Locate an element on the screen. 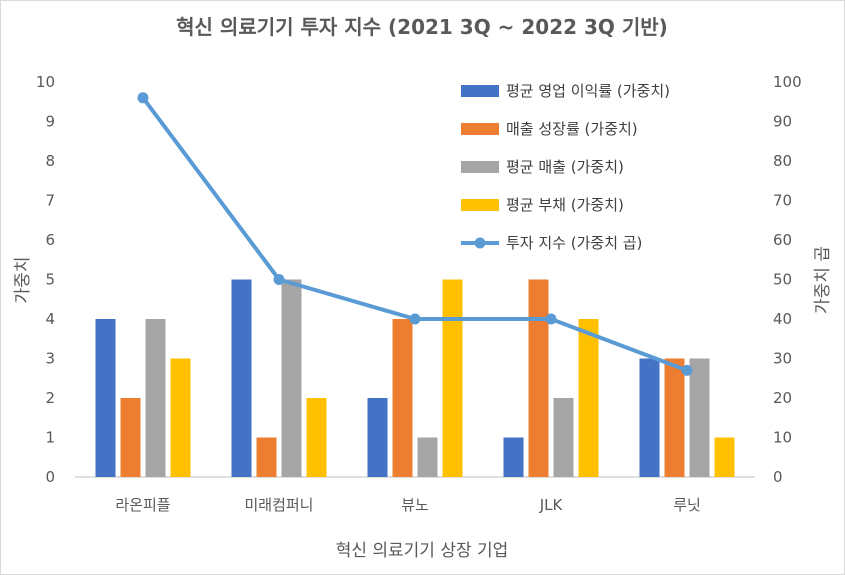 The width and height of the screenshot is (845, 575). right-tick-label: 60 is located at coordinates (782, 240).